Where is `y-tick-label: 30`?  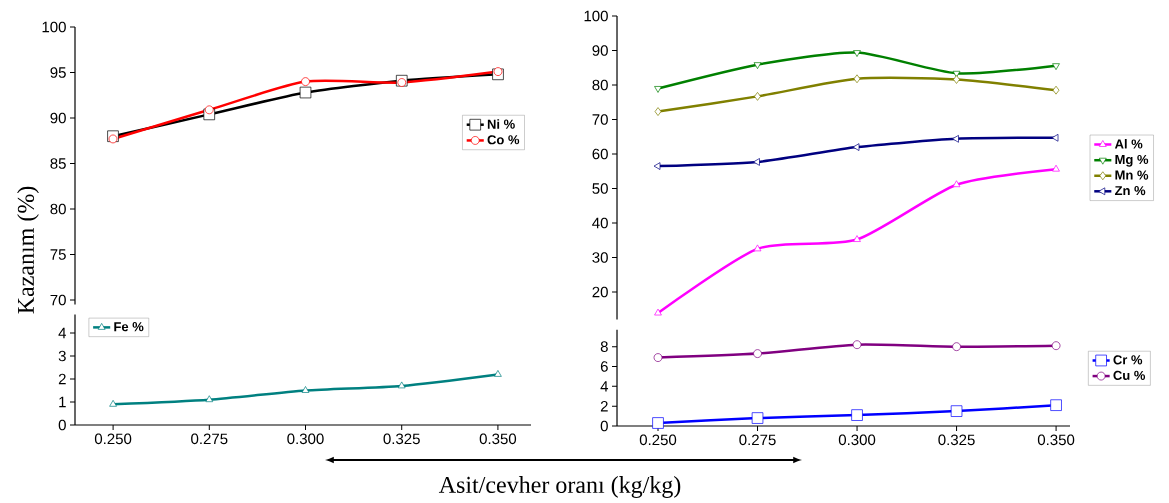 y-tick-label: 30 is located at coordinates (600, 257).